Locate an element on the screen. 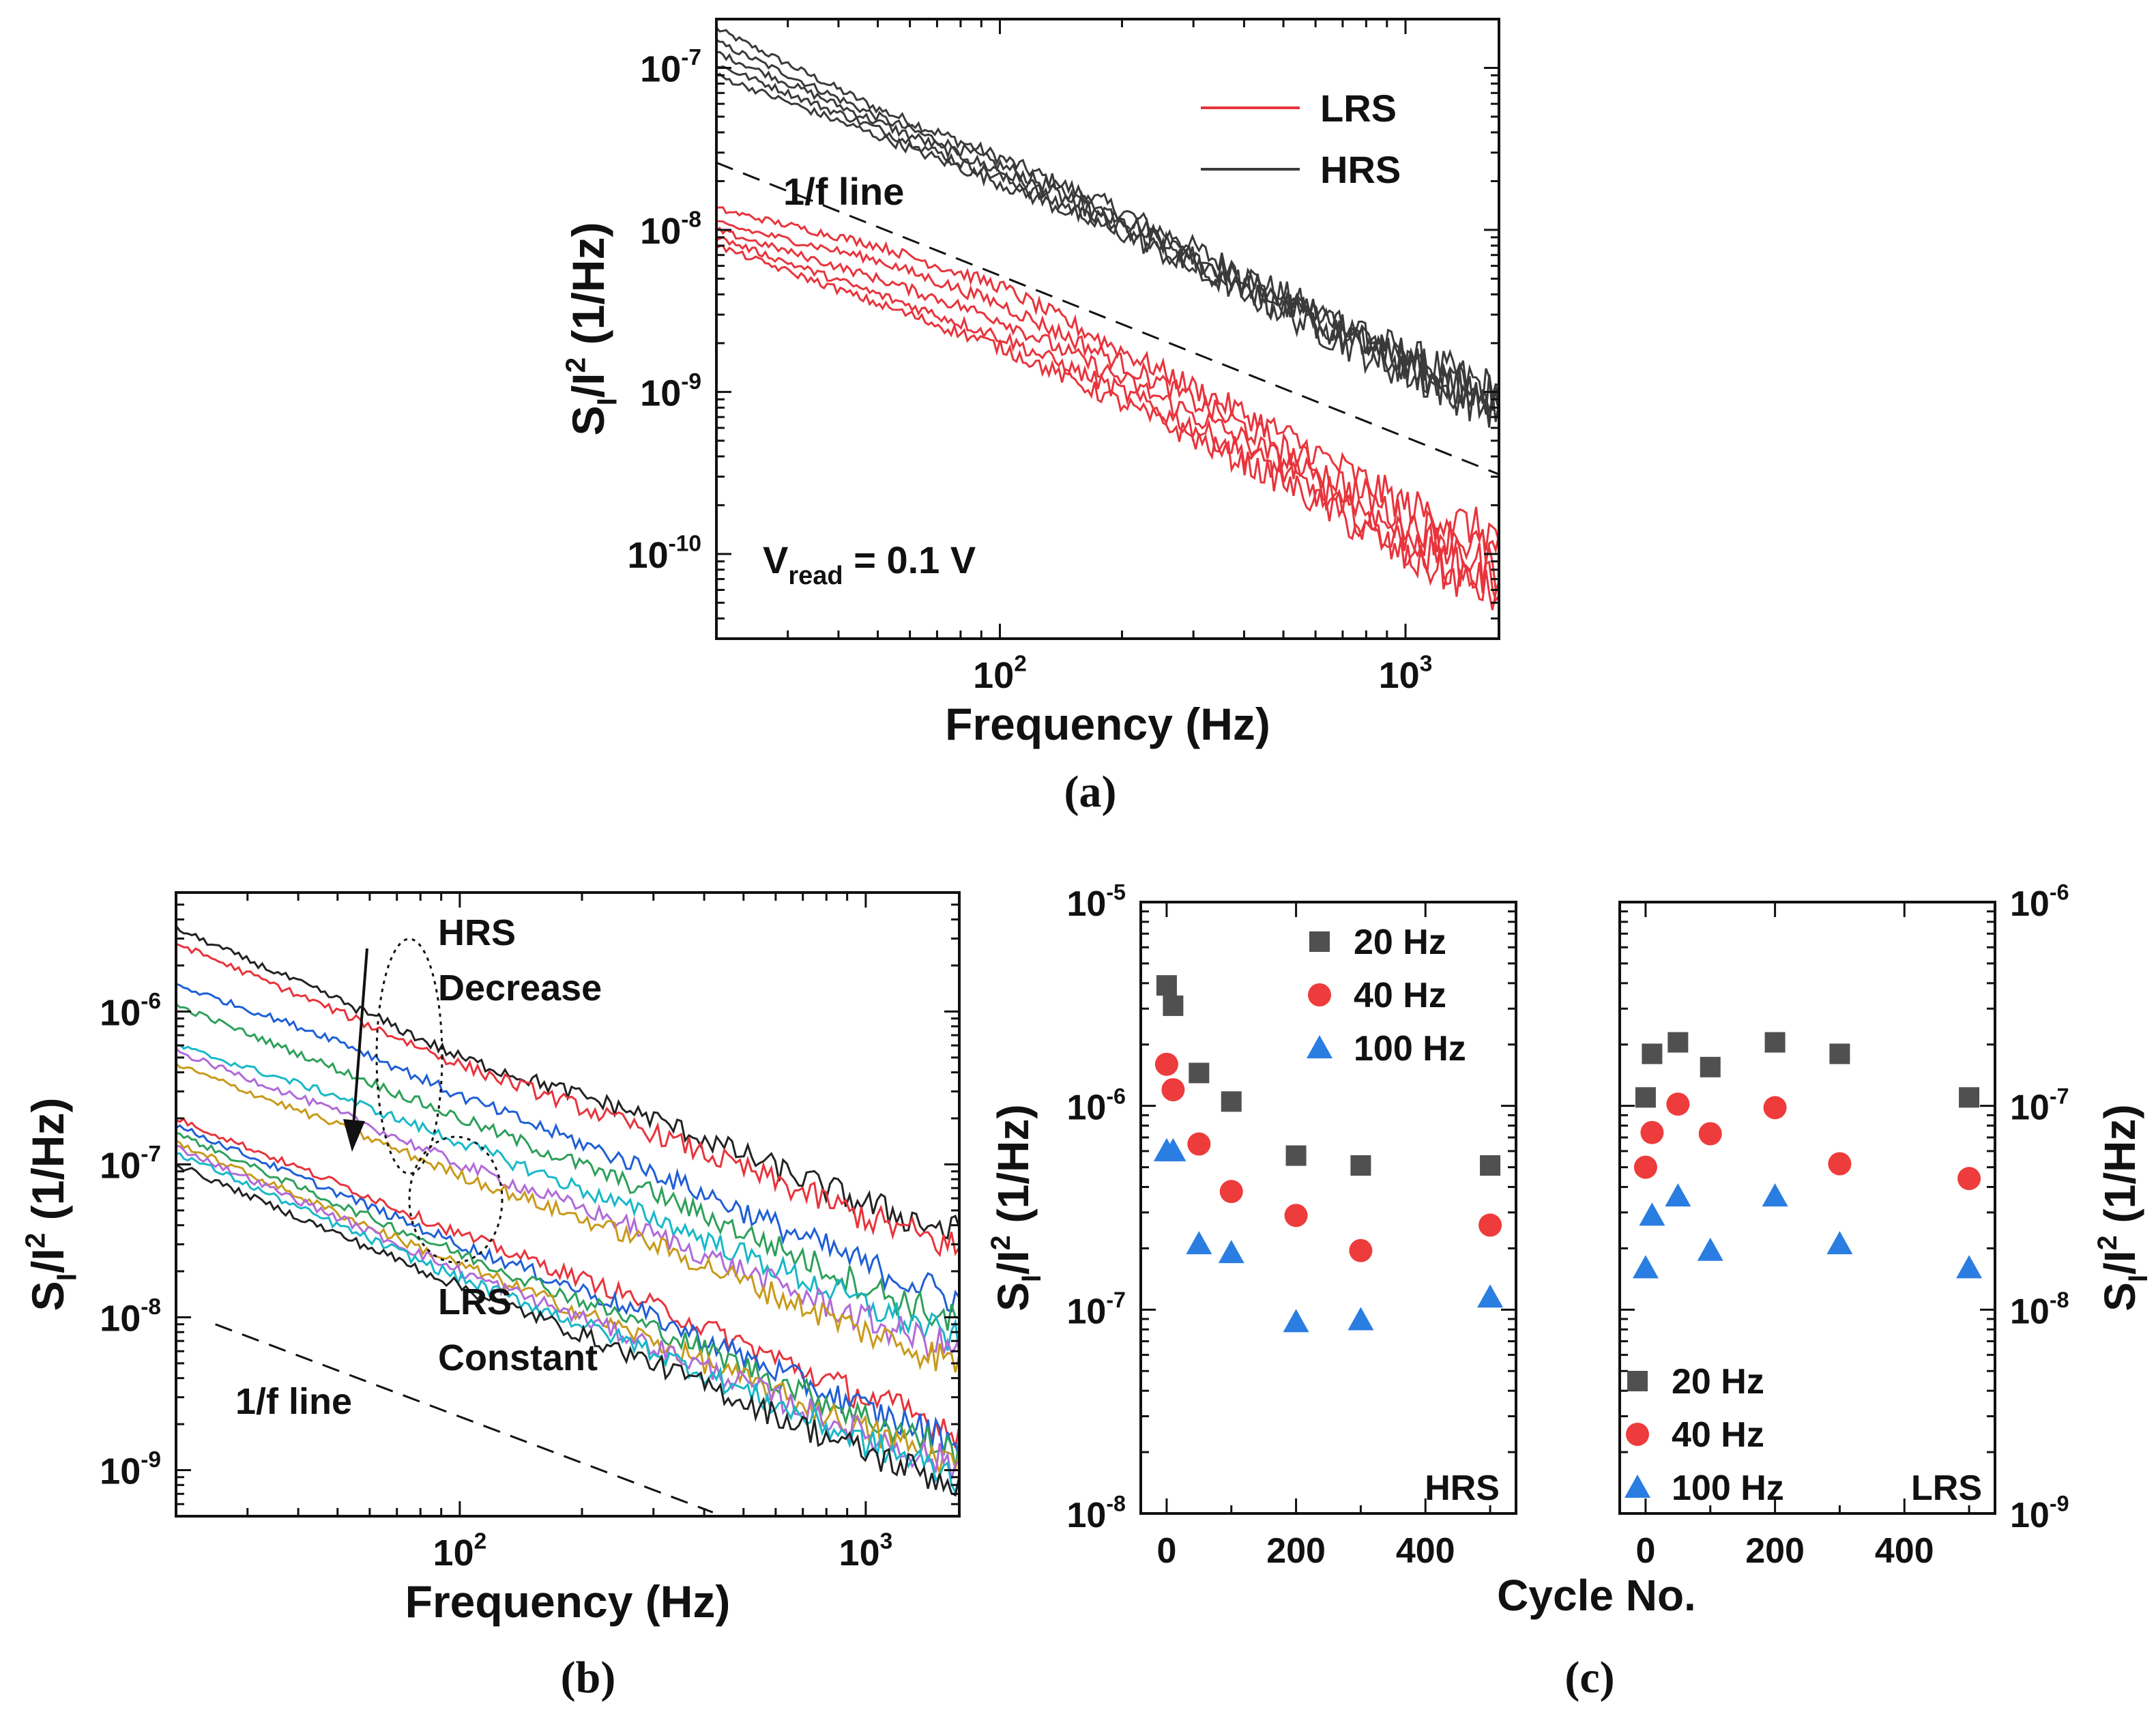  panel-c-hrs-axes-frame is located at coordinates (1328, 1208).